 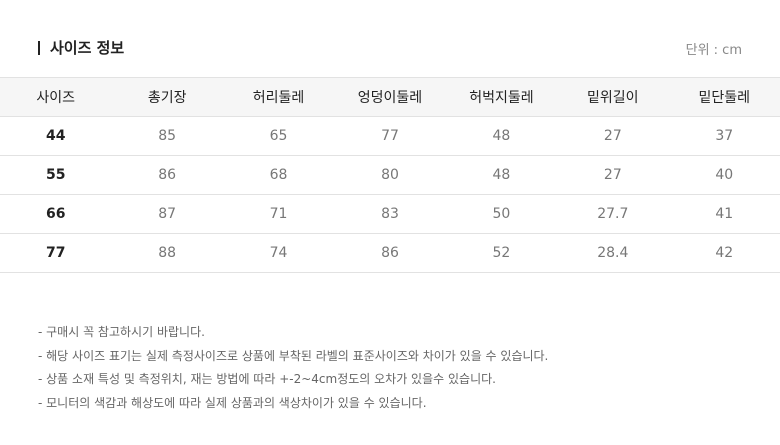 I want to click on measure-cell: 74, so click(x=278, y=253).